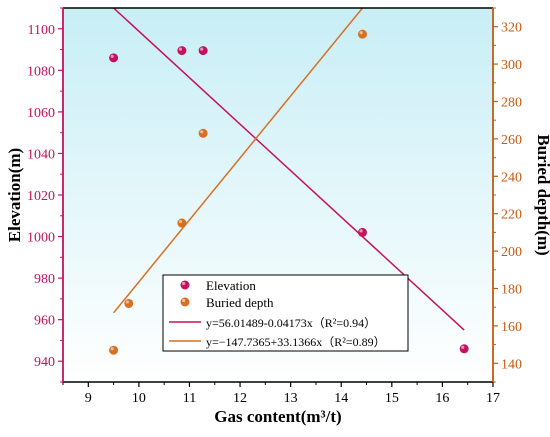 The height and width of the screenshot is (437, 550). Describe the element at coordinates (231, 285) in the screenshot. I see `legend-elevation-label: Elevation` at that location.